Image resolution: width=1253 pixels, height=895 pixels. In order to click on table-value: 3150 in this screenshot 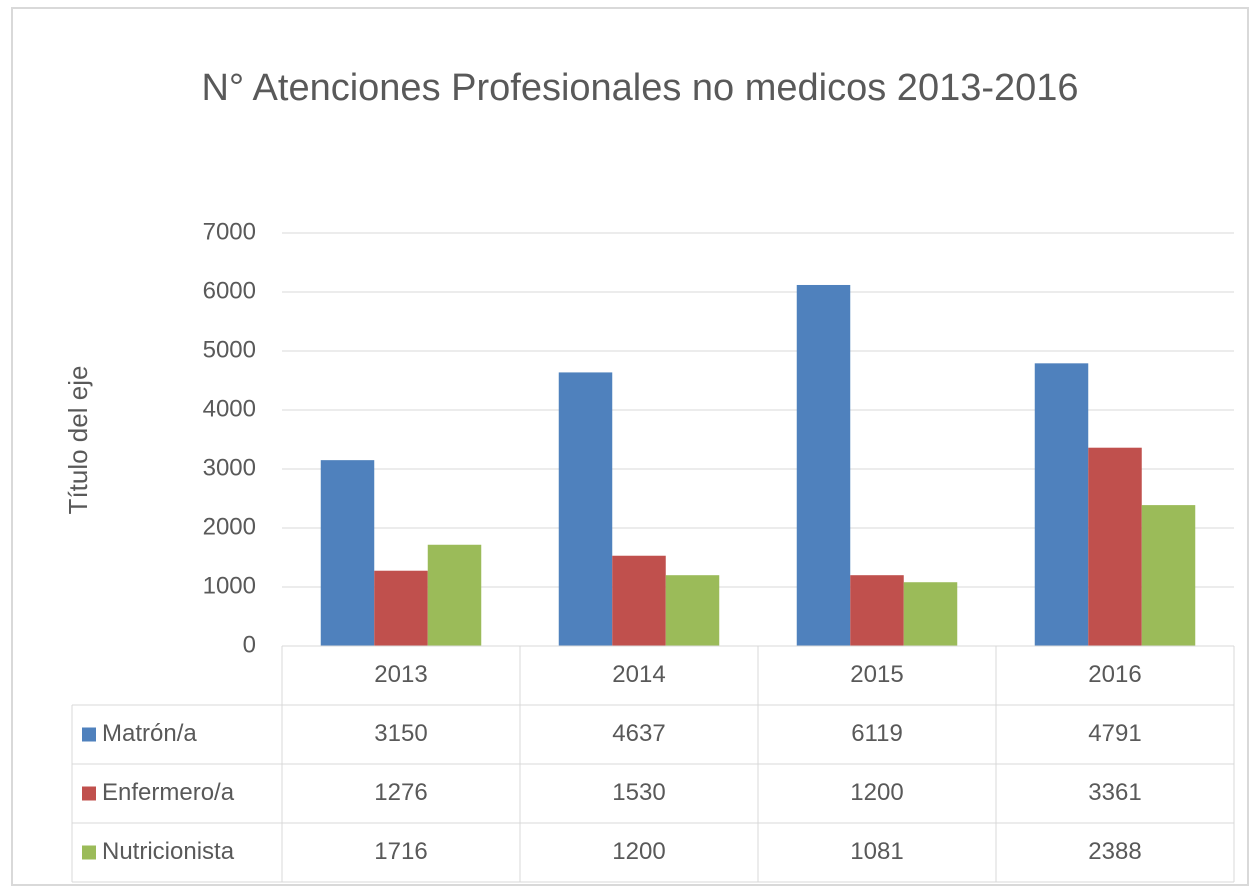, I will do `click(400, 733)`.